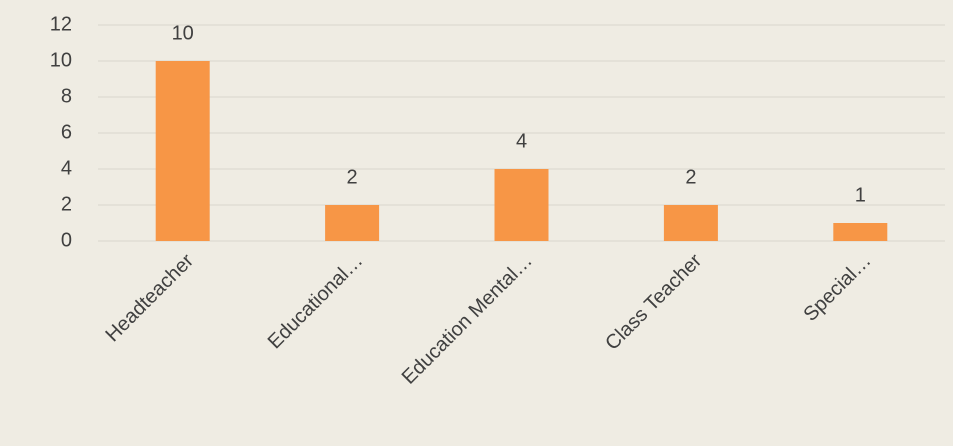 This screenshot has width=953, height=446. What do you see at coordinates (66, 96) in the screenshot?
I see `y-tick-label: 8` at bounding box center [66, 96].